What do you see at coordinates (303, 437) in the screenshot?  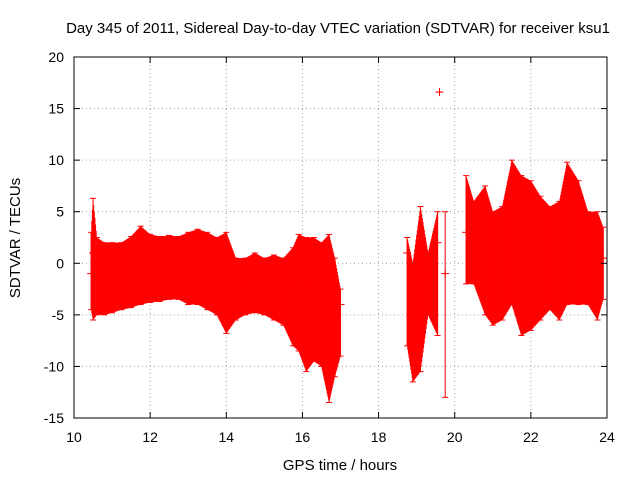 I see `x-tick-label: 16` at bounding box center [303, 437].